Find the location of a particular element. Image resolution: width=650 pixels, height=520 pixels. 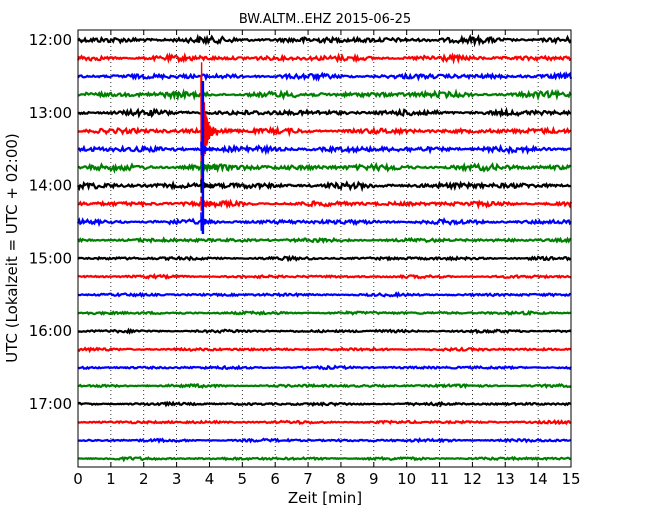

x-tick-label: 14 is located at coordinates (538, 479).